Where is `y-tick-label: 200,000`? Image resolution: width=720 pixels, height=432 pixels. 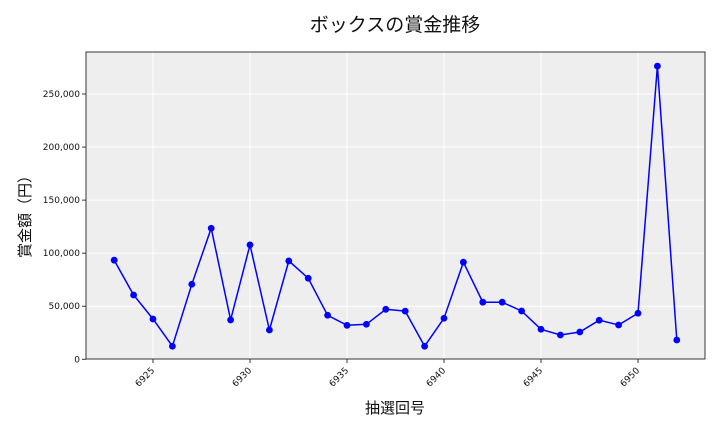
y-tick-label: 200,000 is located at coordinates (61, 148).